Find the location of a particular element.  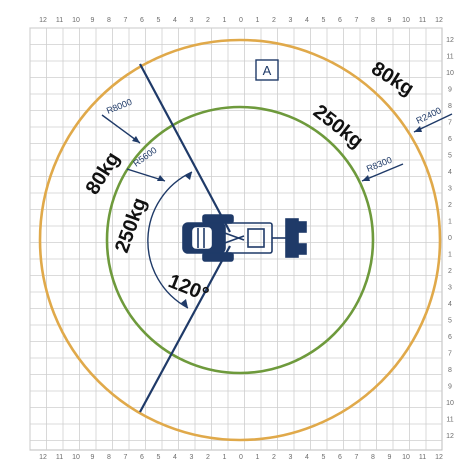

zone-label: A is located at coordinates (267, 70).